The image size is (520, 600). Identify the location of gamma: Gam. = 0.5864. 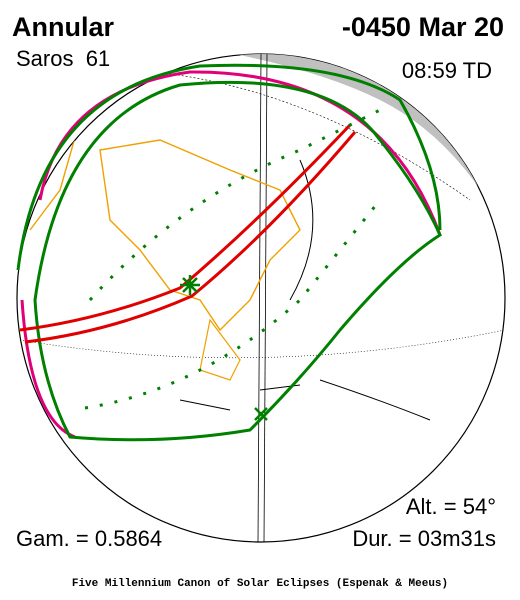
(89, 538).